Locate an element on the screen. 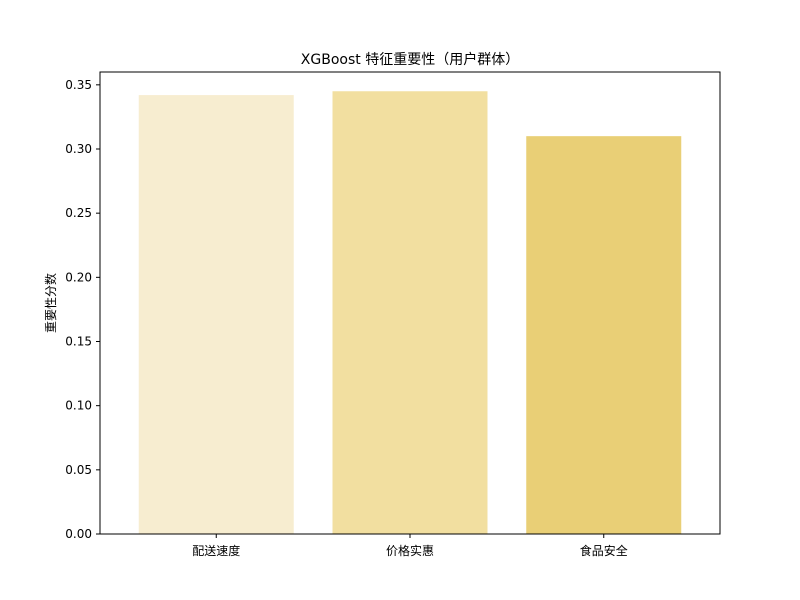 The height and width of the screenshot is (600, 800). y-tick-label: 0.25 is located at coordinates (78, 213).